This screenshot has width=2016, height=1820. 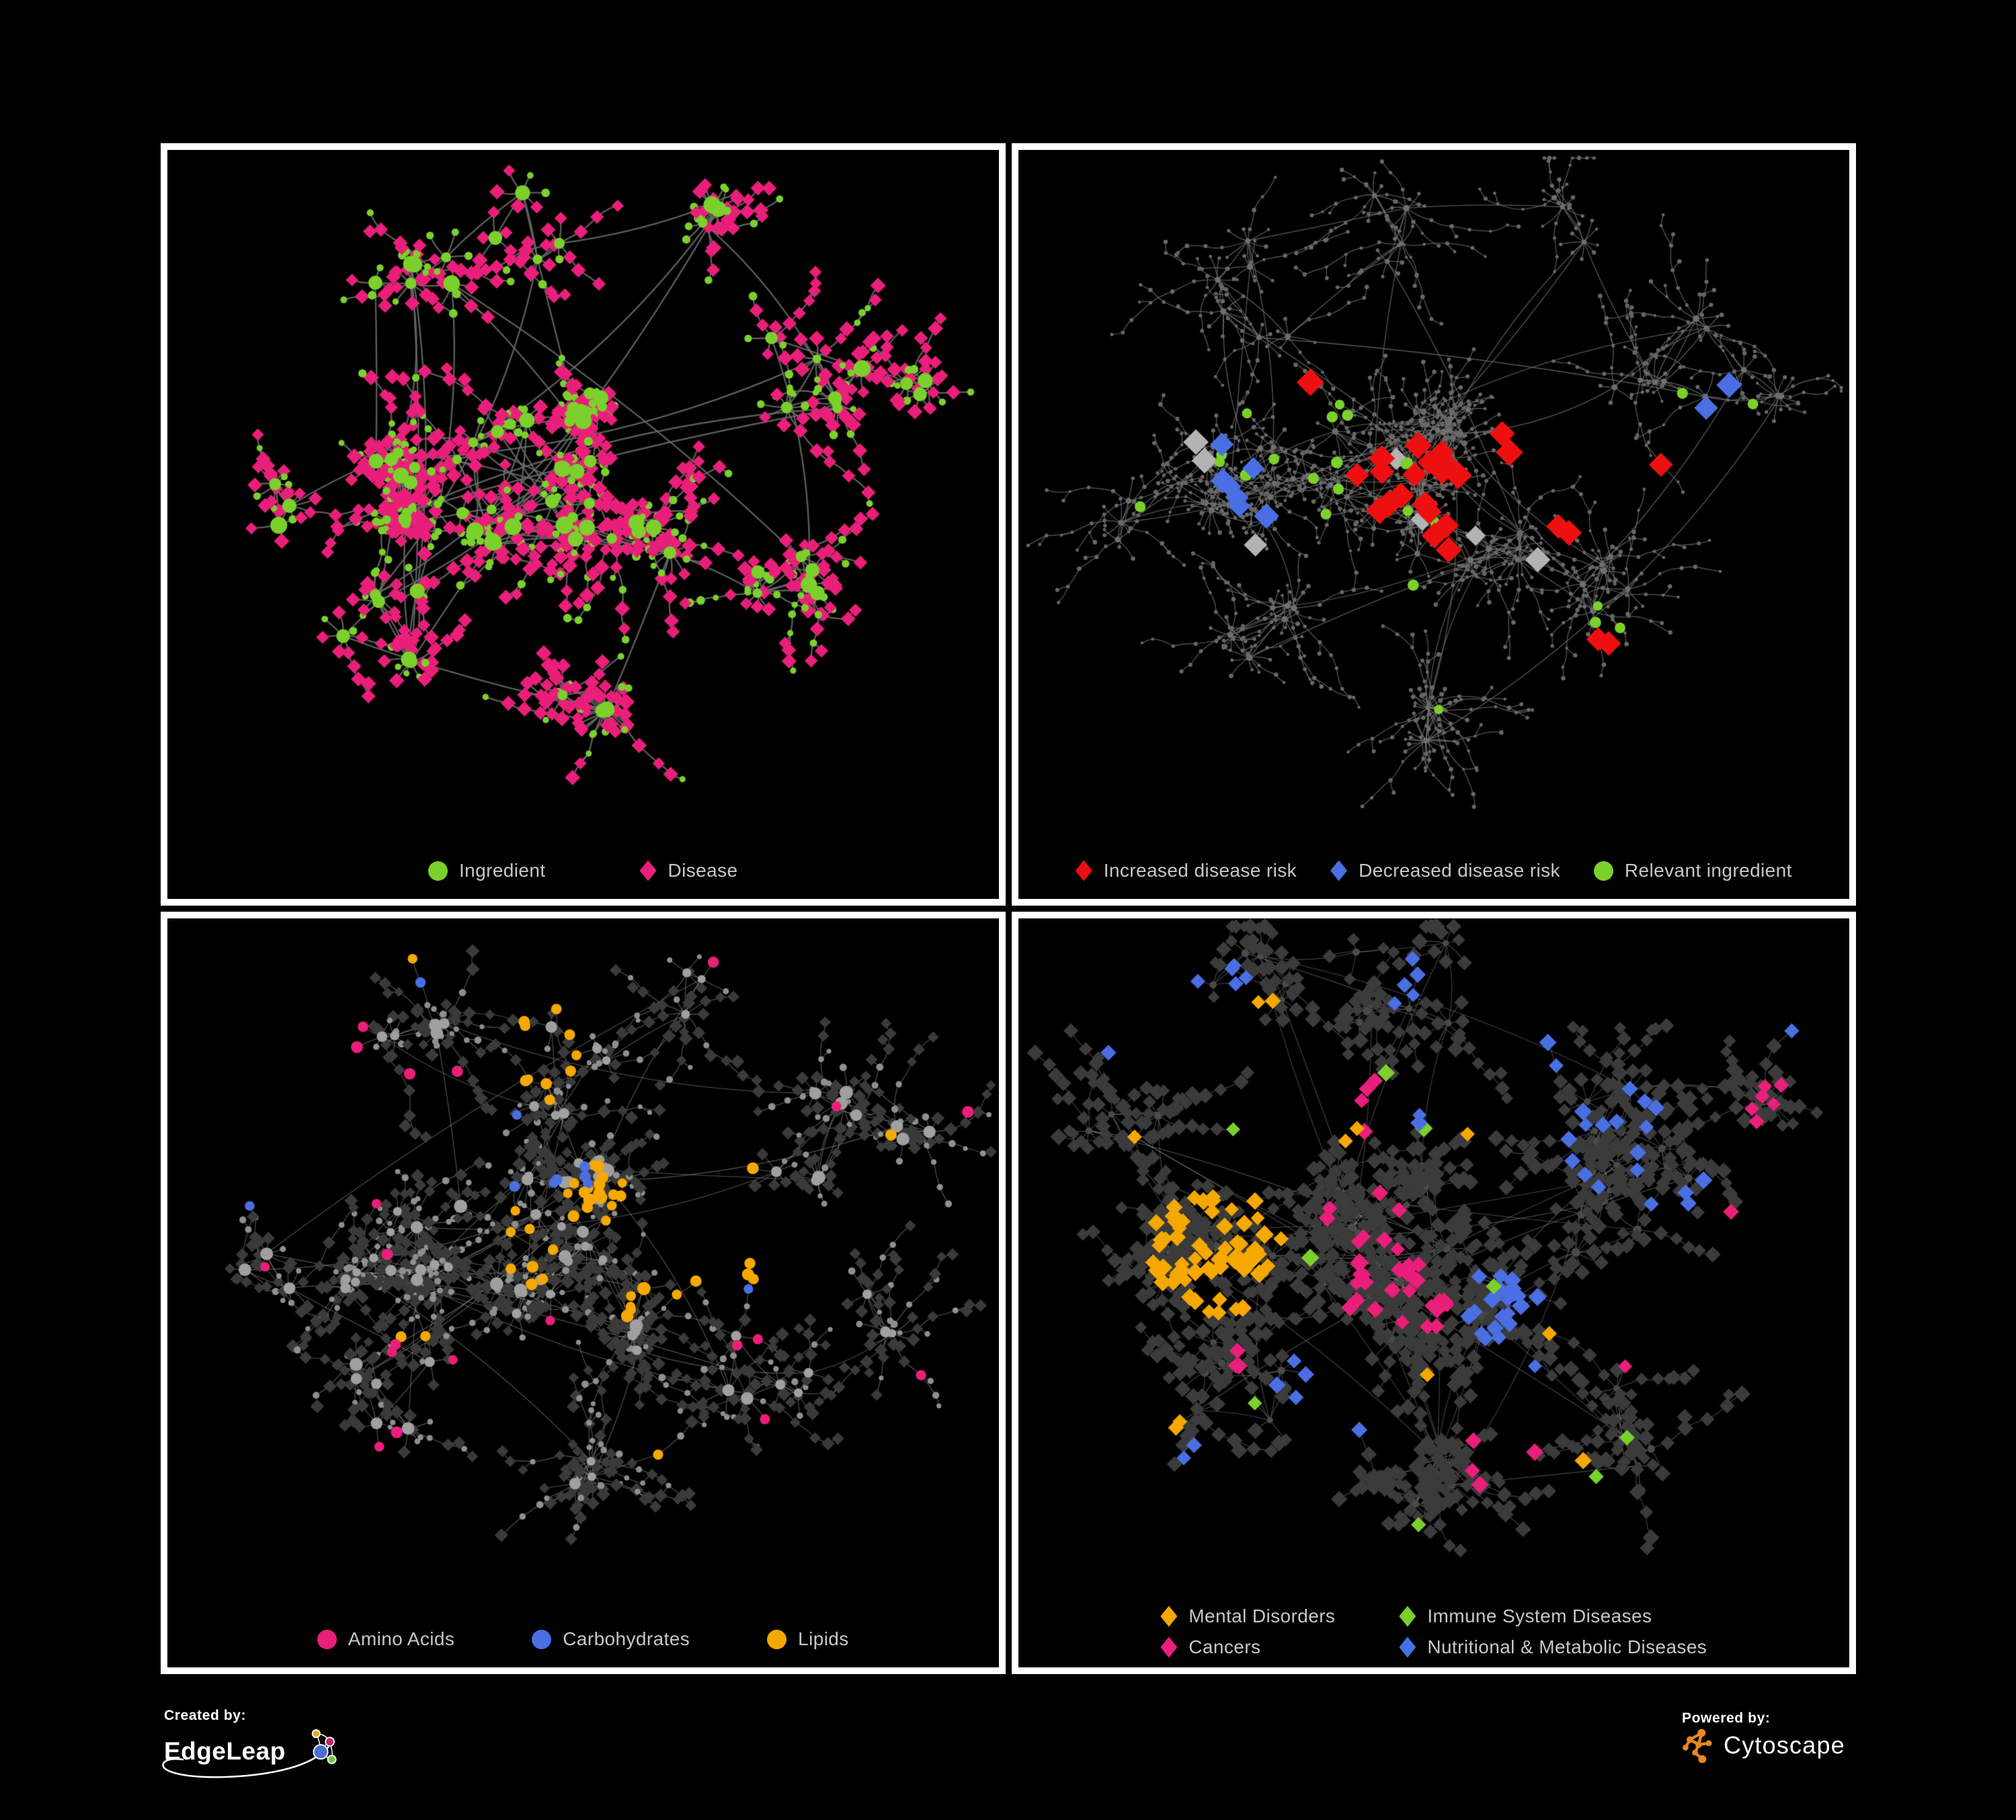 What do you see at coordinates (316, 1734) in the screenshot?
I see `edgeleap-node-orange` at bounding box center [316, 1734].